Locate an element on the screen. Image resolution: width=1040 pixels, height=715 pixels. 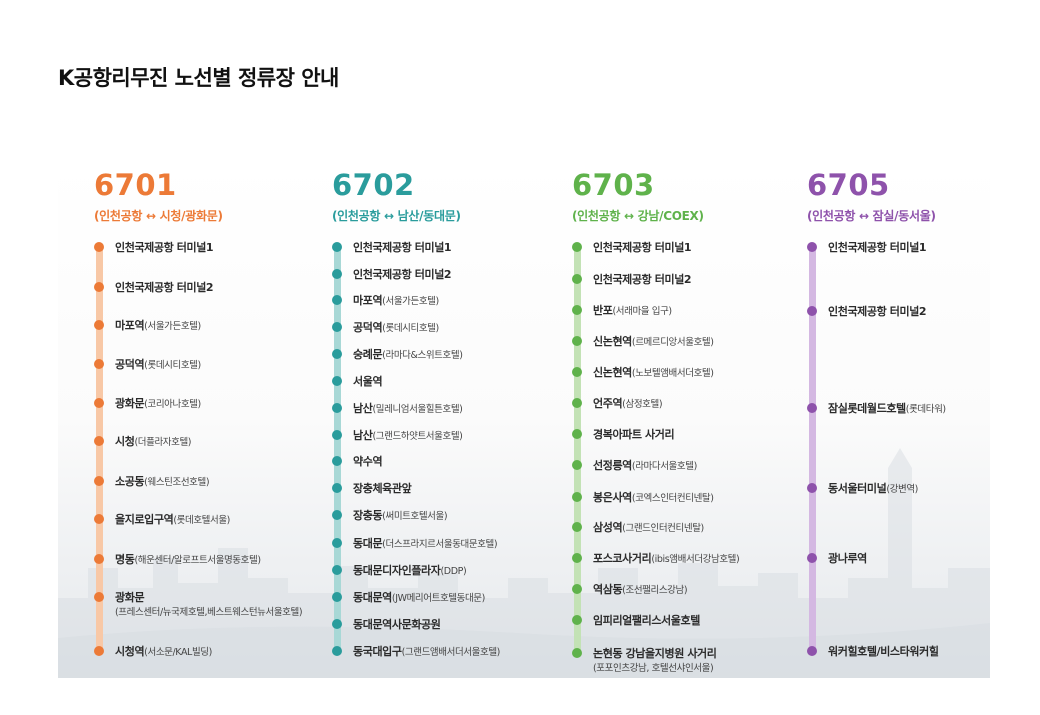
stop-label: 동대문역(JW메리어트호텔동대문) is located at coordinates (419, 597).